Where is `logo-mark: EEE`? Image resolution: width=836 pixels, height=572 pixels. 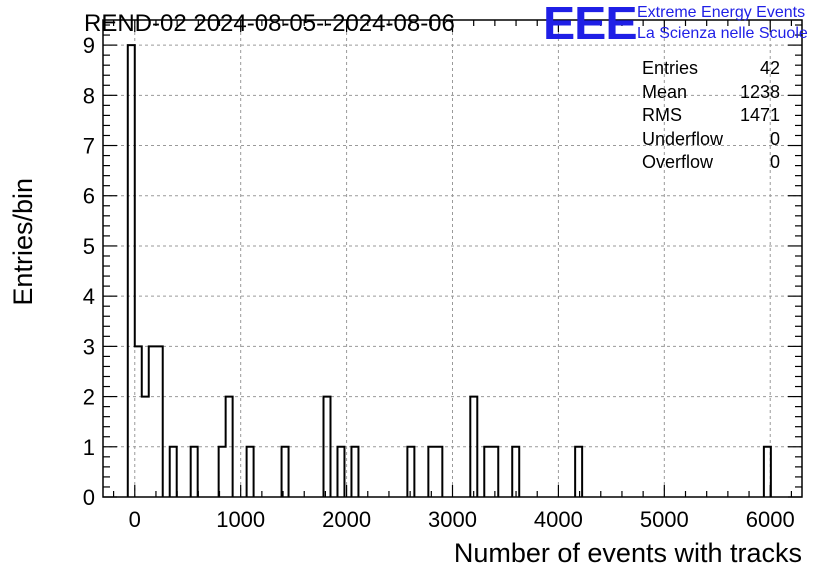 logo-mark: EEE is located at coordinates (590, 24).